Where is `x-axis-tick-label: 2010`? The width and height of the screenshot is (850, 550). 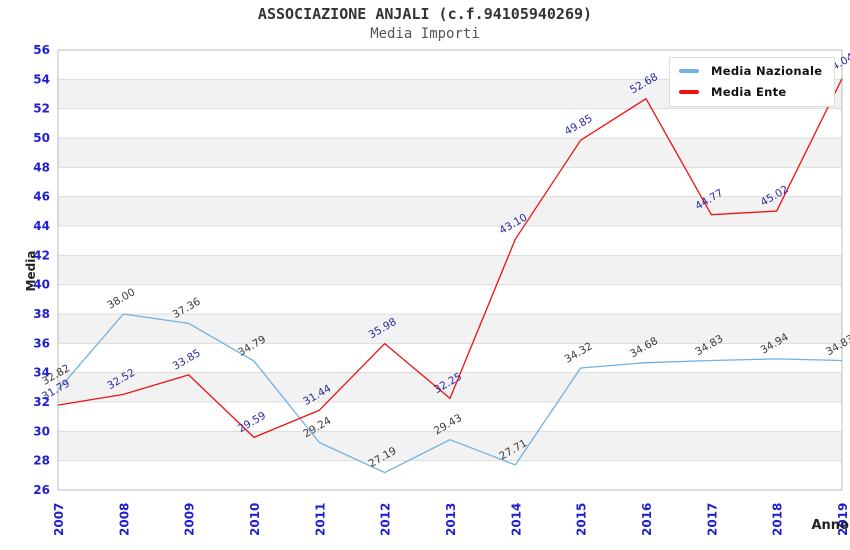
x-axis-tick-label: 2010 is located at coordinates (255, 519).